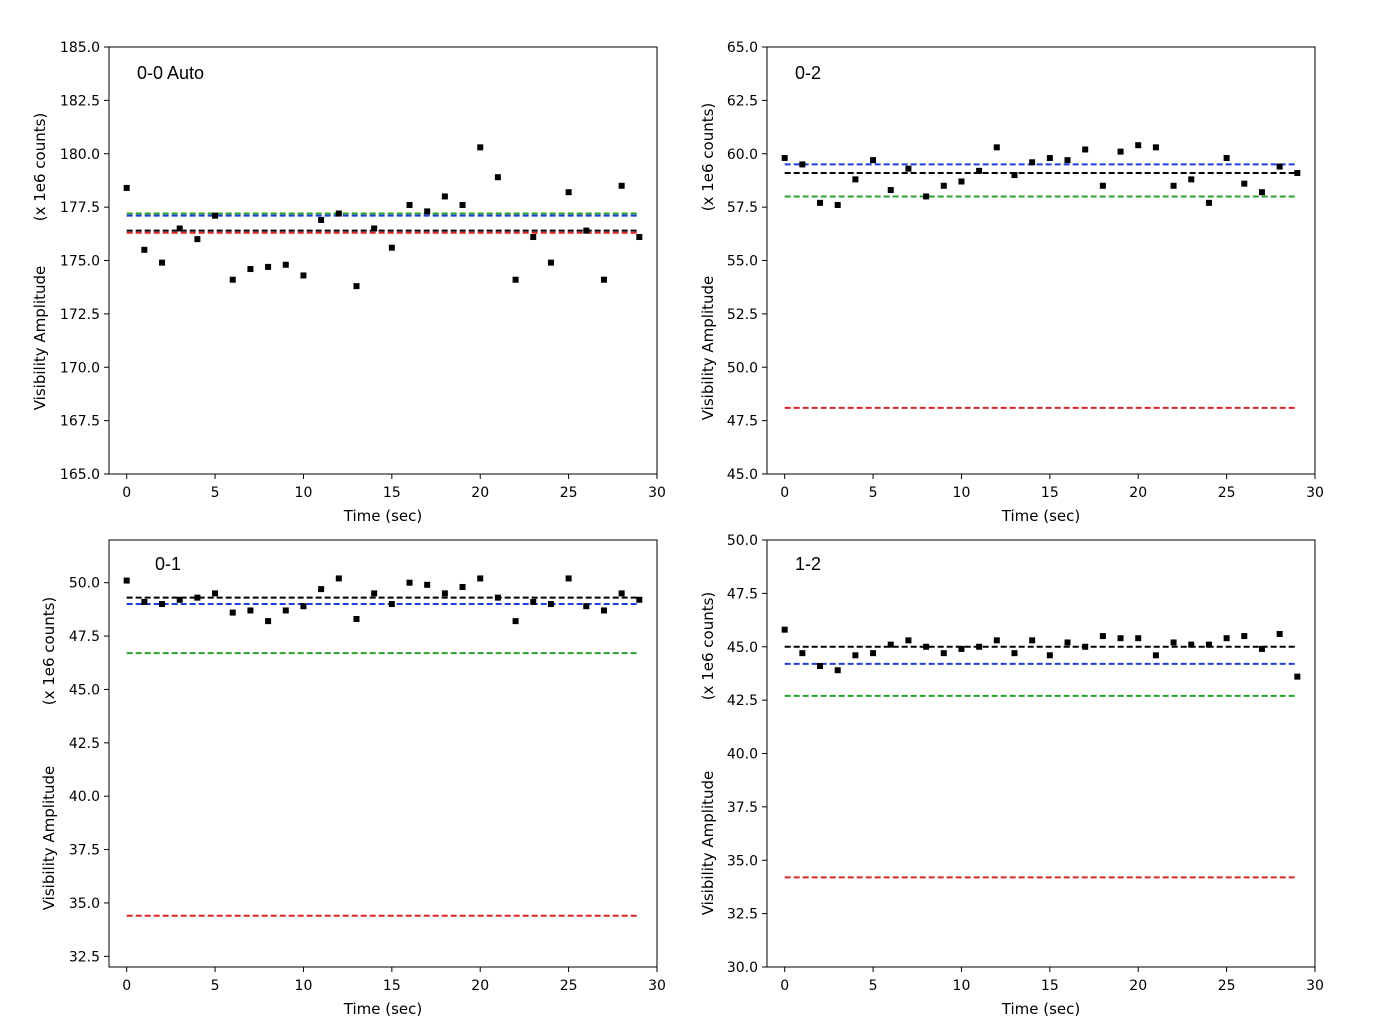  What do you see at coordinates (742, 208) in the screenshot?
I see `y-tick-label-5: 57.5` at bounding box center [742, 208].